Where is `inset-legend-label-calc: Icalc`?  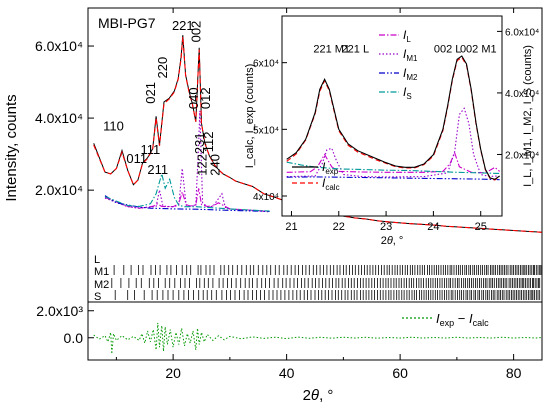
inset-legend-label-calc: Icalc is located at coordinates (331, 184).